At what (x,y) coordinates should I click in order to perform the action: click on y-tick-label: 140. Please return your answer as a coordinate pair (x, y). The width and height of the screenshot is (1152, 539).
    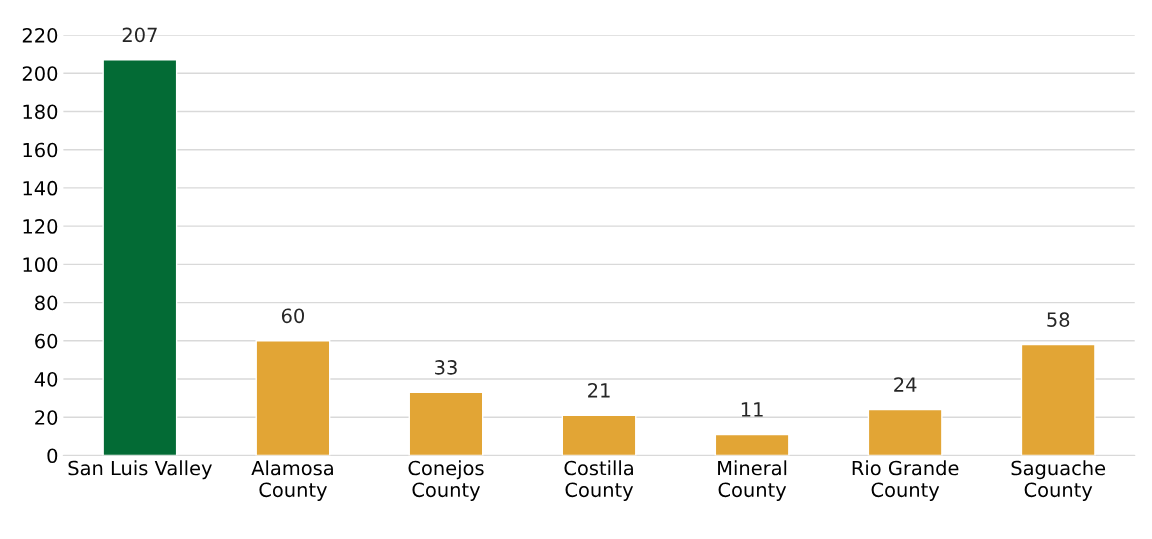
    Looking at the image, I should click on (40, 188).